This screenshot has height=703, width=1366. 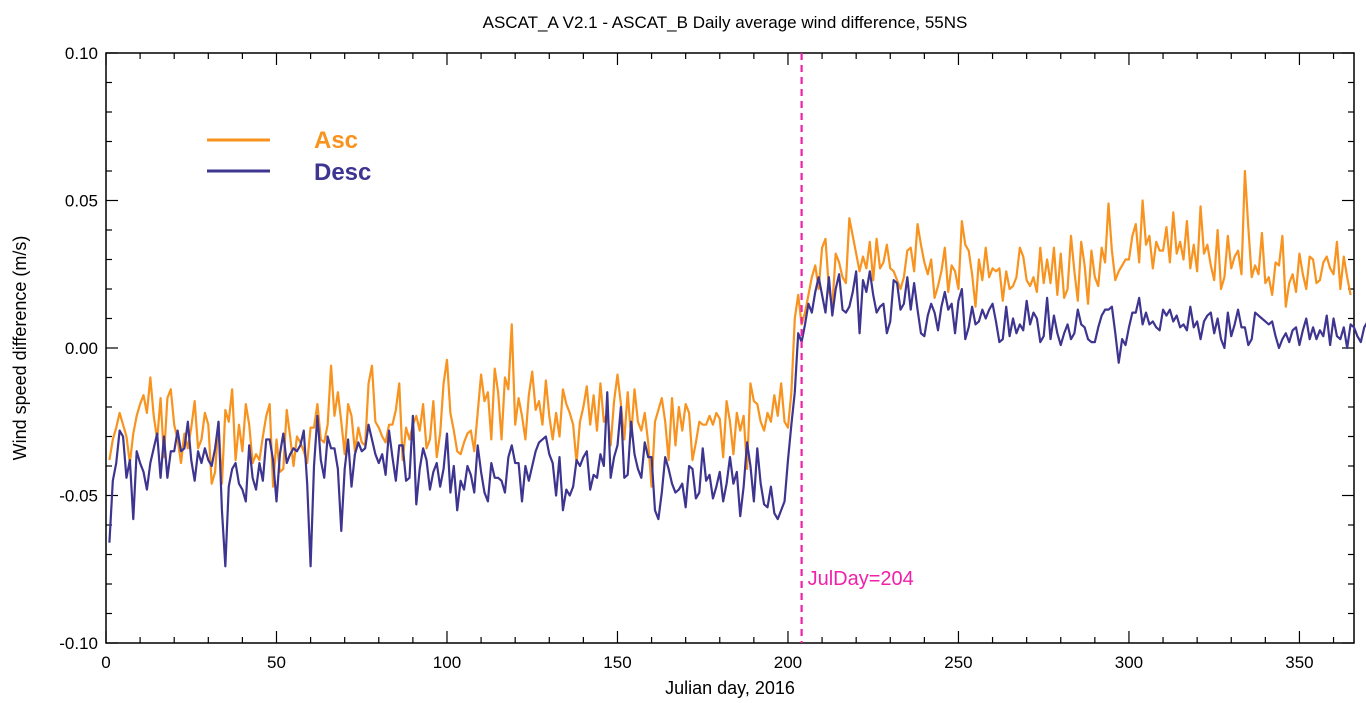 I want to click on x-tick-label: 350, so click(x=1299, y=662).